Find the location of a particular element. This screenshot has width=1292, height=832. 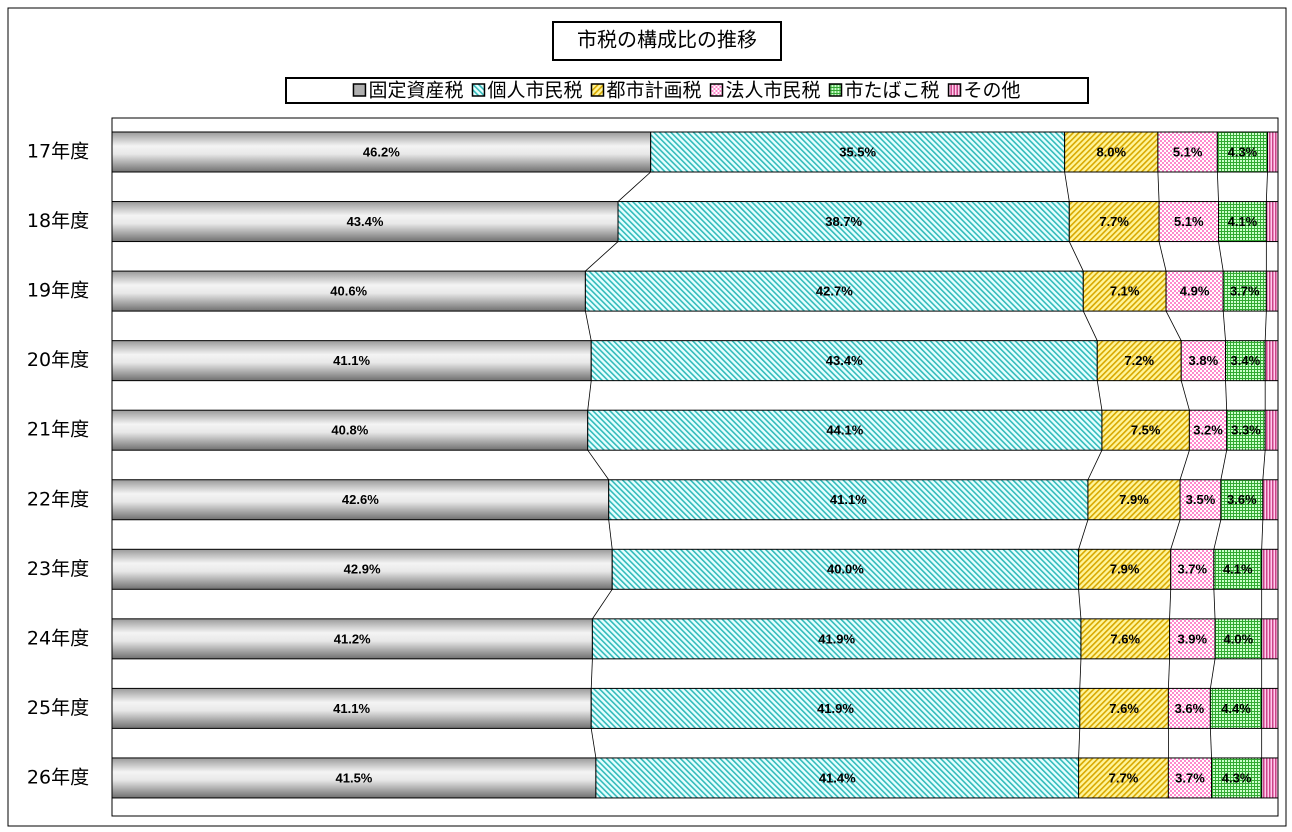

y-tick-label: 17年度 is located at coordinates (58, 152).